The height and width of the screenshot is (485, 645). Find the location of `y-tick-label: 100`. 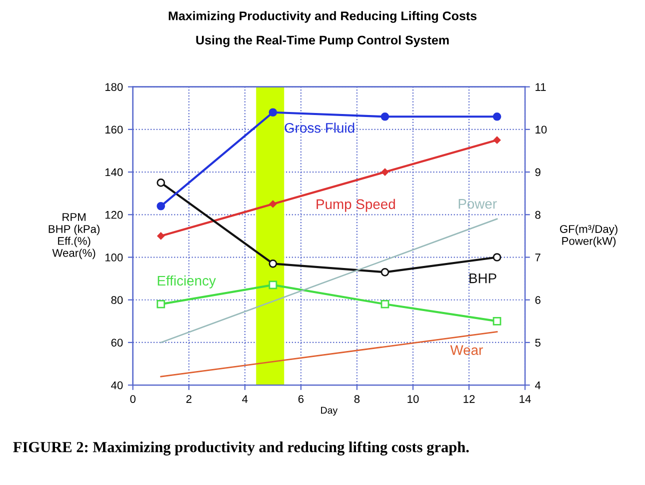

y-tick-label: 100 is located at coordinates (114, 258).